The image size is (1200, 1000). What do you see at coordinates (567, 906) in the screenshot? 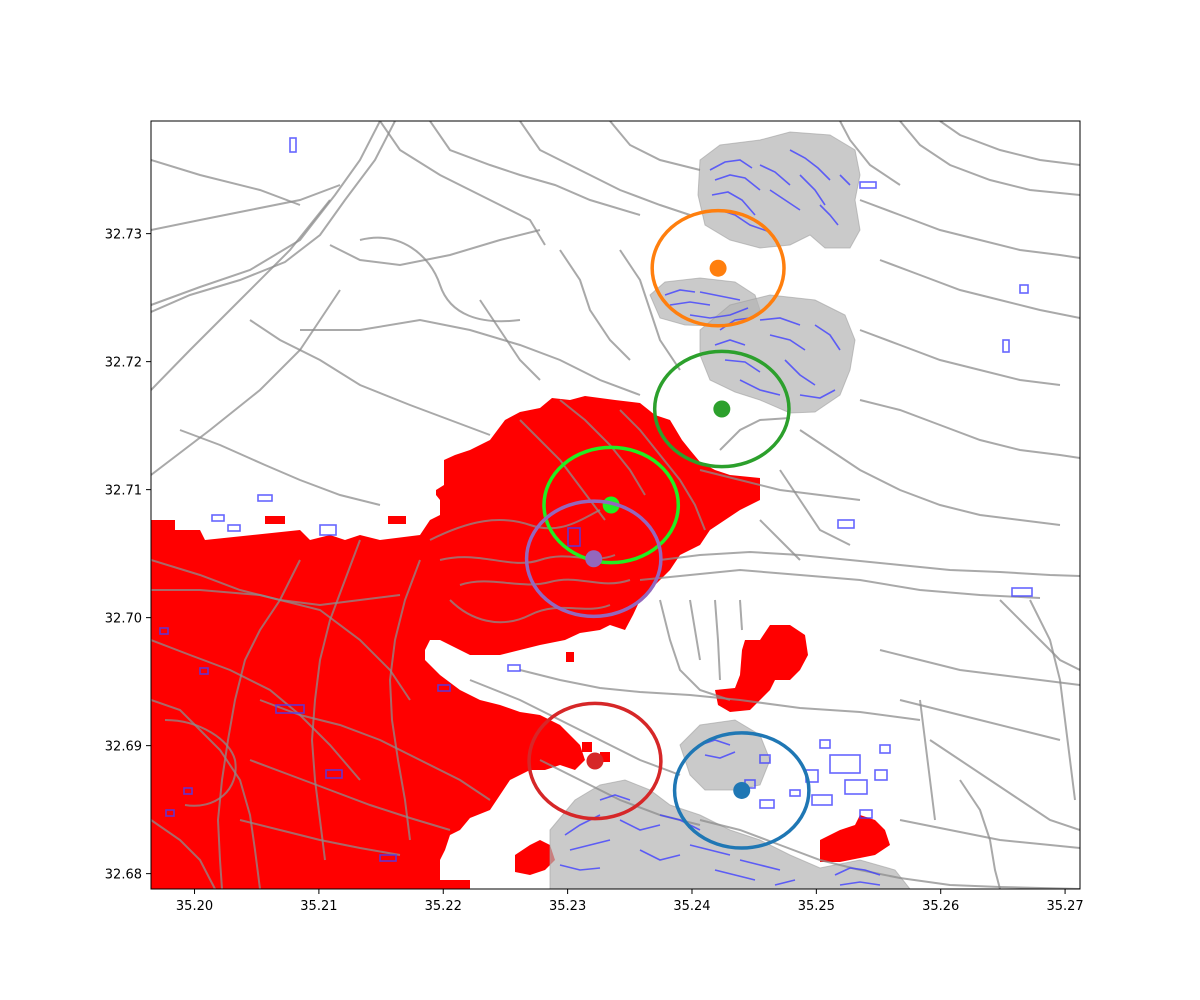
I see `x-tick-label: 35.23` at bounding box center [567, 906].